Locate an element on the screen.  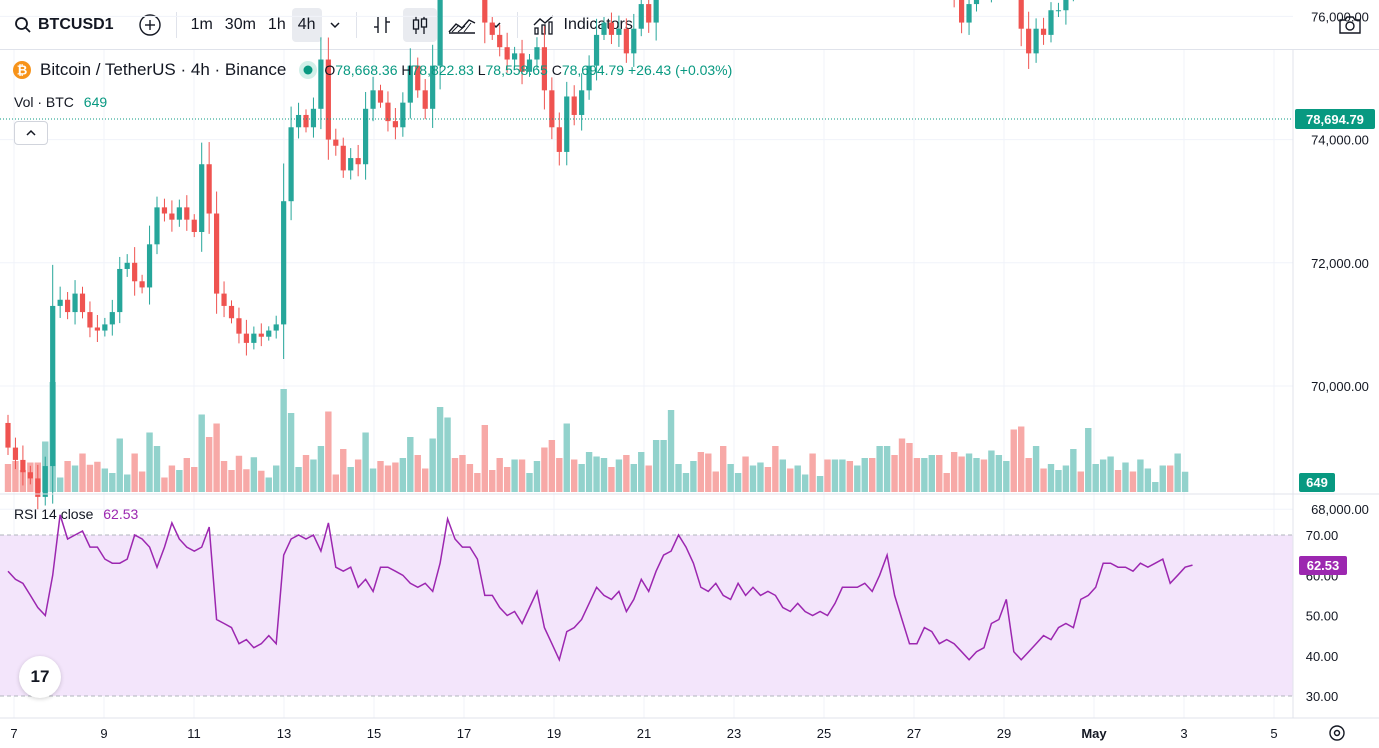
rsi-value: 62.53 is located at coordinates (120, 514).